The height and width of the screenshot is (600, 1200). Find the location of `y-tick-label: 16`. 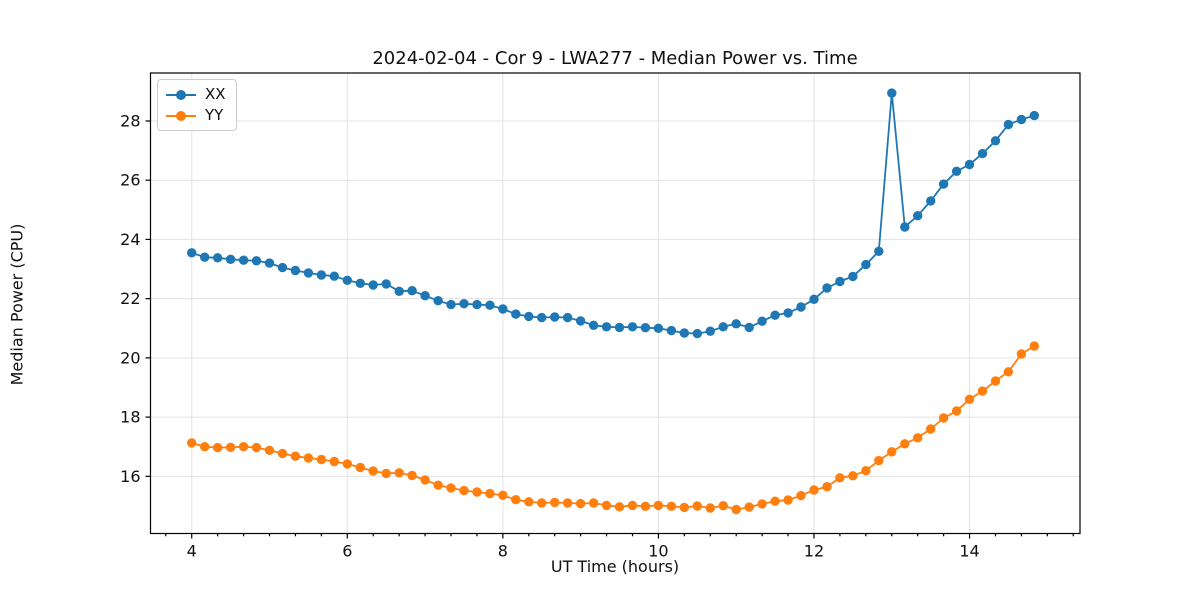

y-tick-label: 16 is located at coordinates (130, 476).